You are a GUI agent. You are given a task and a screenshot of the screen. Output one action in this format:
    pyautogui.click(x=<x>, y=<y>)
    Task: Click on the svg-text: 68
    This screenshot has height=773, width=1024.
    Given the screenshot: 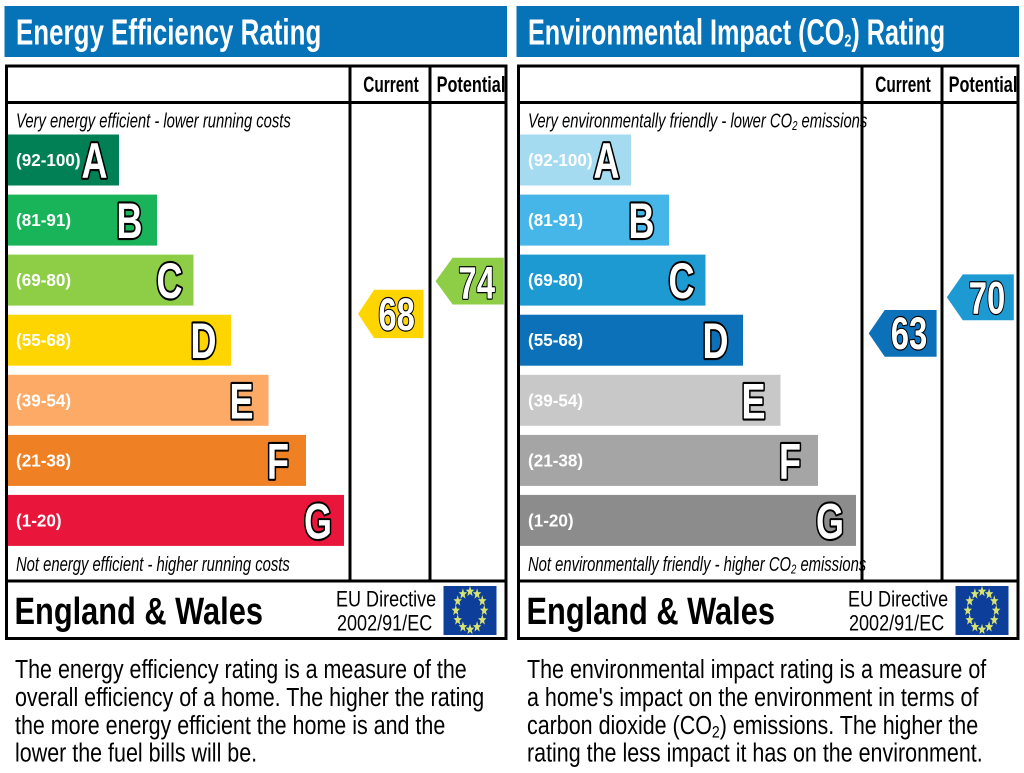 What is the action you would take?
    pyautogui.click(x=396, y=315)
    